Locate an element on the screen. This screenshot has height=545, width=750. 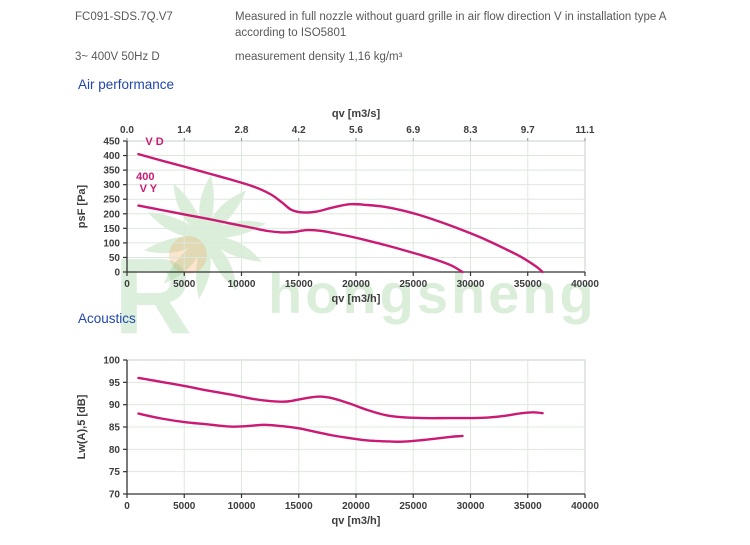
svg-text: 85 is located at coordinates (115, 428).